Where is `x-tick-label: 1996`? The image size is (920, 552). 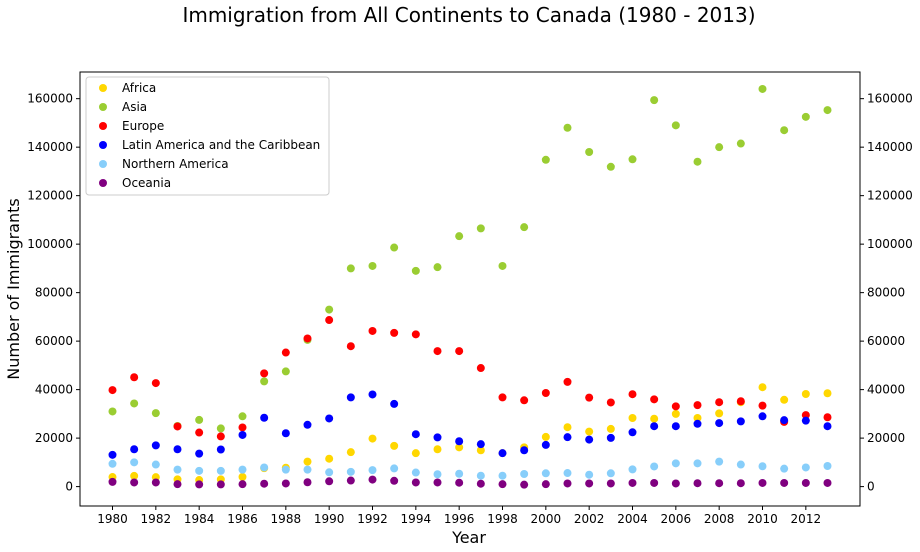 x-tick-label: 1996 is located at coordinates (459, 519).